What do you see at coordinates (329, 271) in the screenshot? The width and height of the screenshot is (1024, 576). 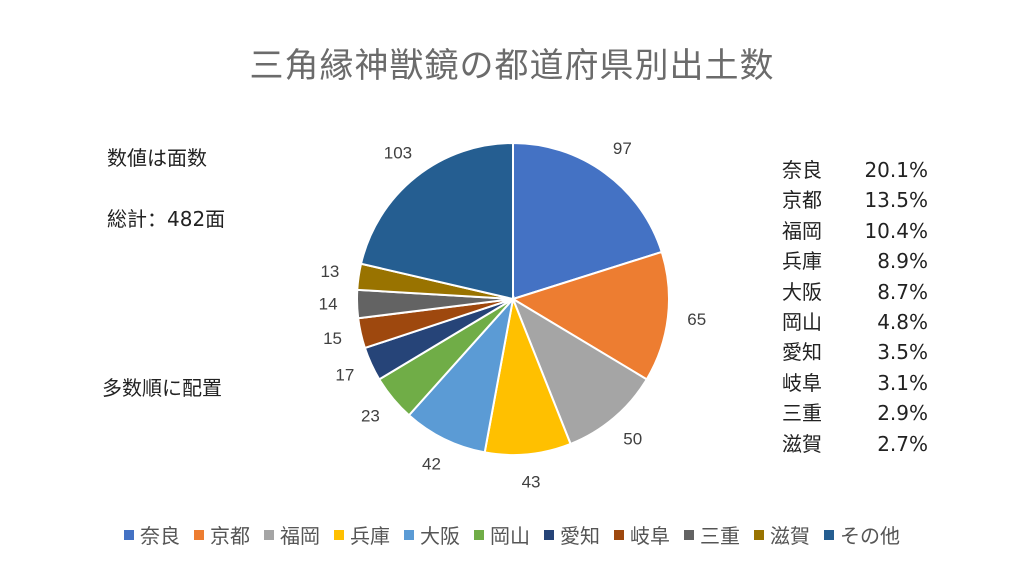 I see `data-label: 13` at bounding box center [329, 271].